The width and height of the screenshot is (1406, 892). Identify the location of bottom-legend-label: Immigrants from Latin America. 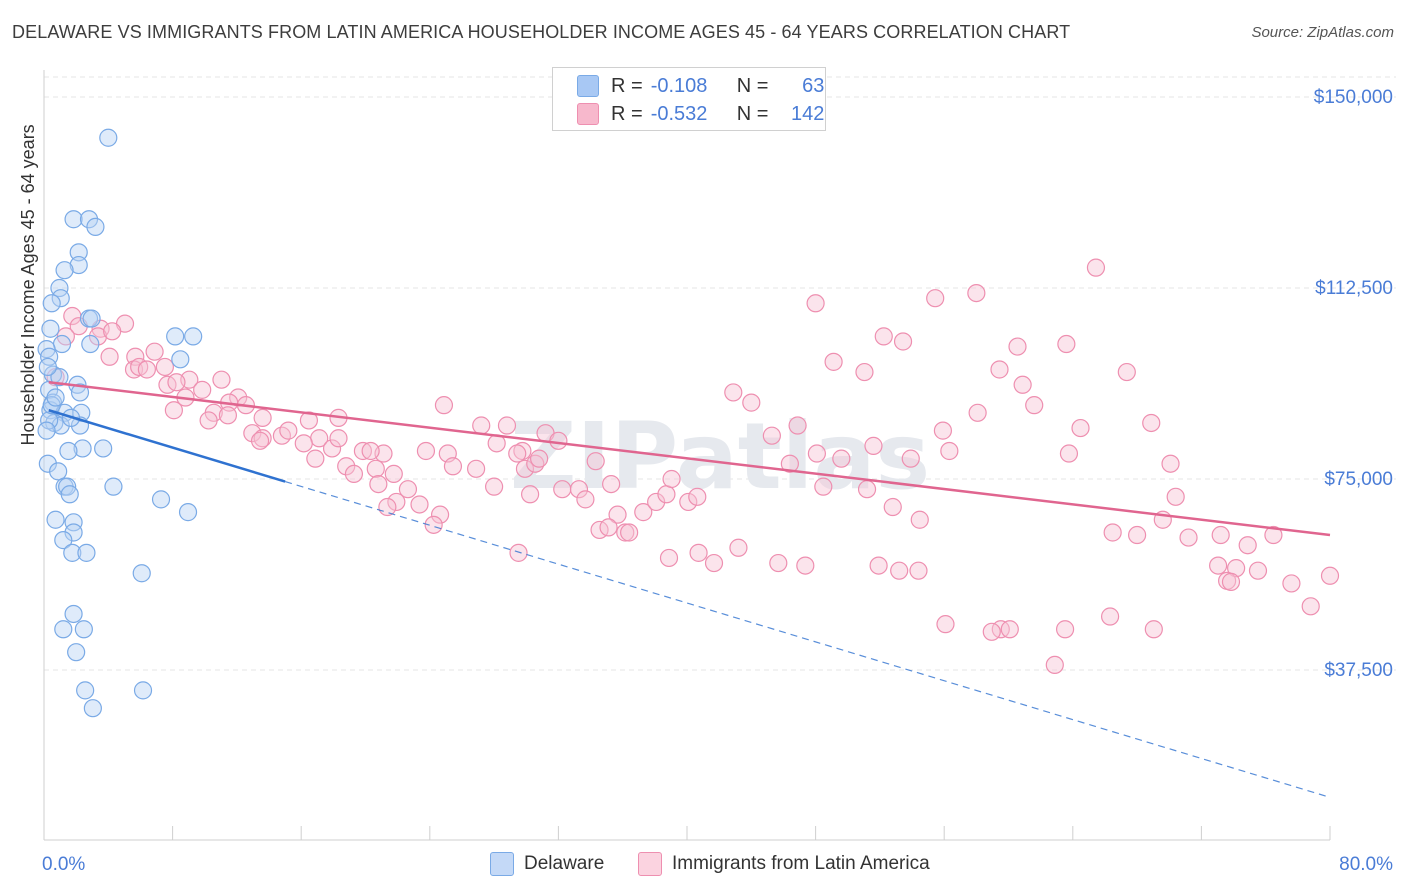
(801, 863).